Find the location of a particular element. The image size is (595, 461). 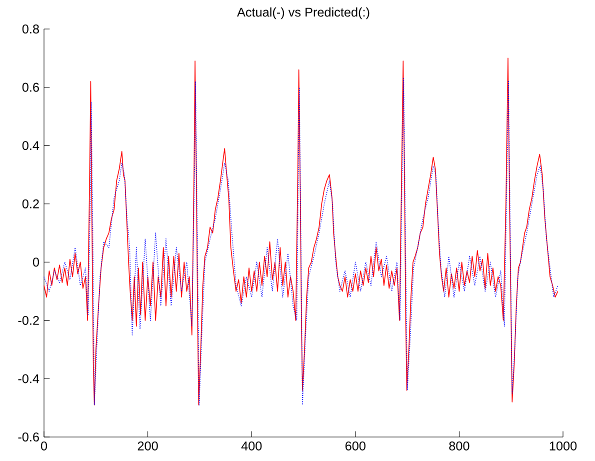

y-tick-label: 0.6 is located at coordinates (30, 87).